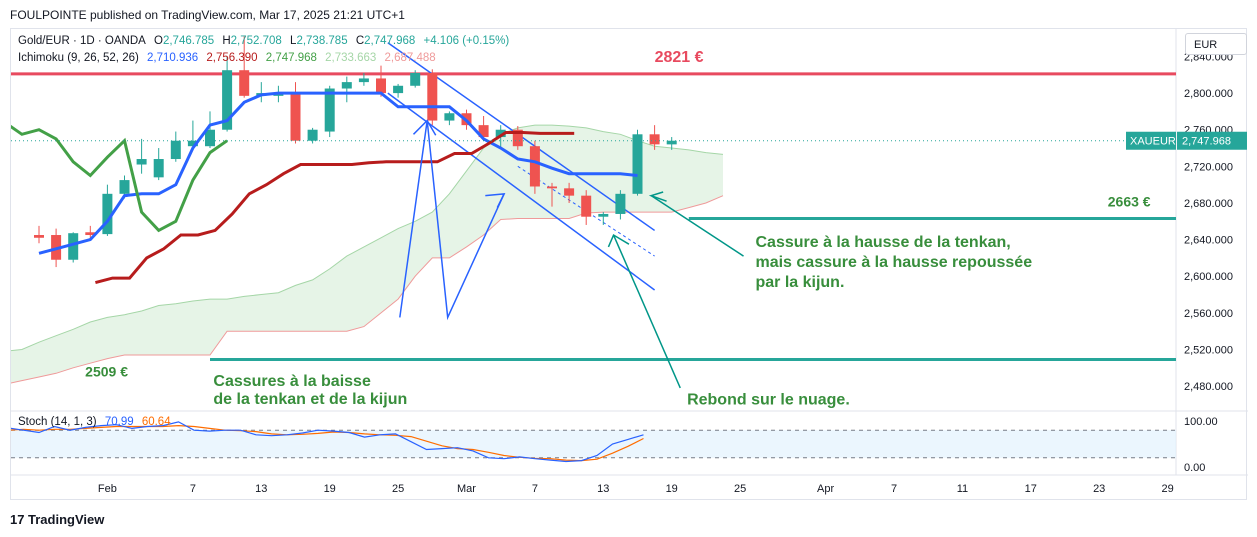 The height and width of the screenshot is (537, 1257). Describe the element at coordinates (261, 489) in the screenshot. I see `x-tick-label-3: 13` at that location.